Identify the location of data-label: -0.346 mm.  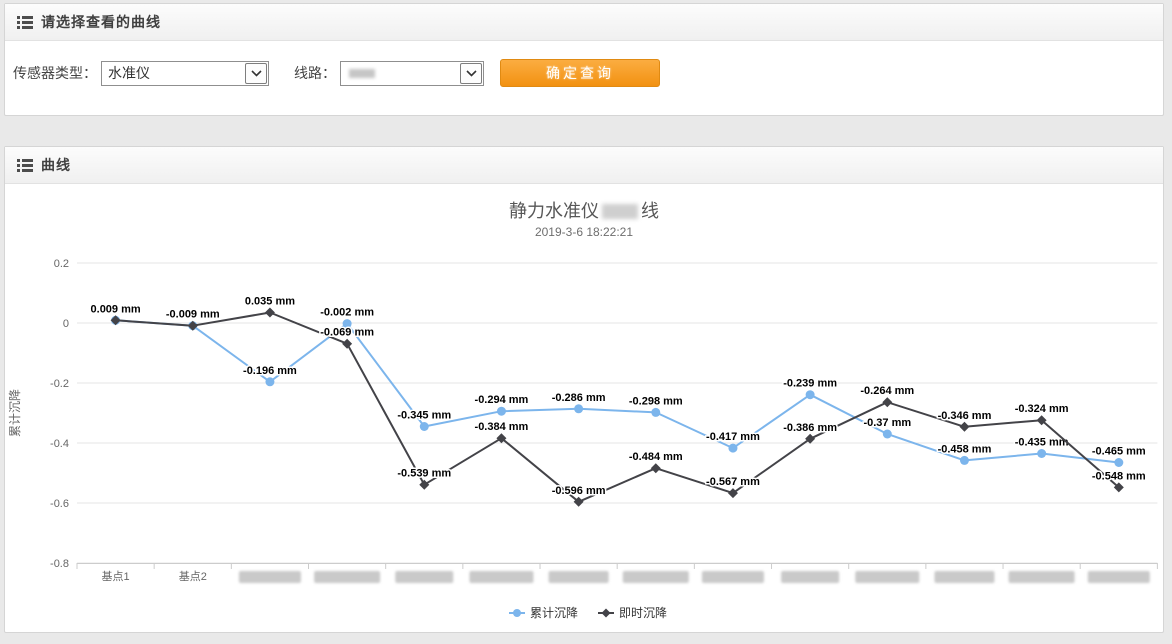
(965, 416).